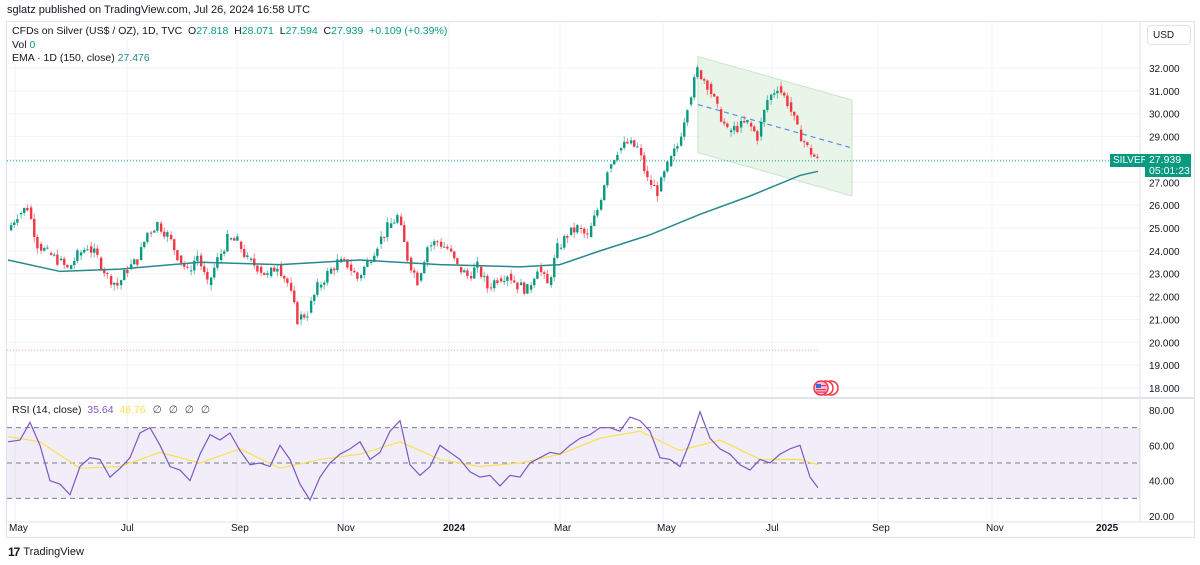 This screenshot has width=1200, height=565. What do you see at coordinates (1161, 446) in the screenshot?
I see `rsi-axis-label: 60.00` at bounding box center [1161, 446].